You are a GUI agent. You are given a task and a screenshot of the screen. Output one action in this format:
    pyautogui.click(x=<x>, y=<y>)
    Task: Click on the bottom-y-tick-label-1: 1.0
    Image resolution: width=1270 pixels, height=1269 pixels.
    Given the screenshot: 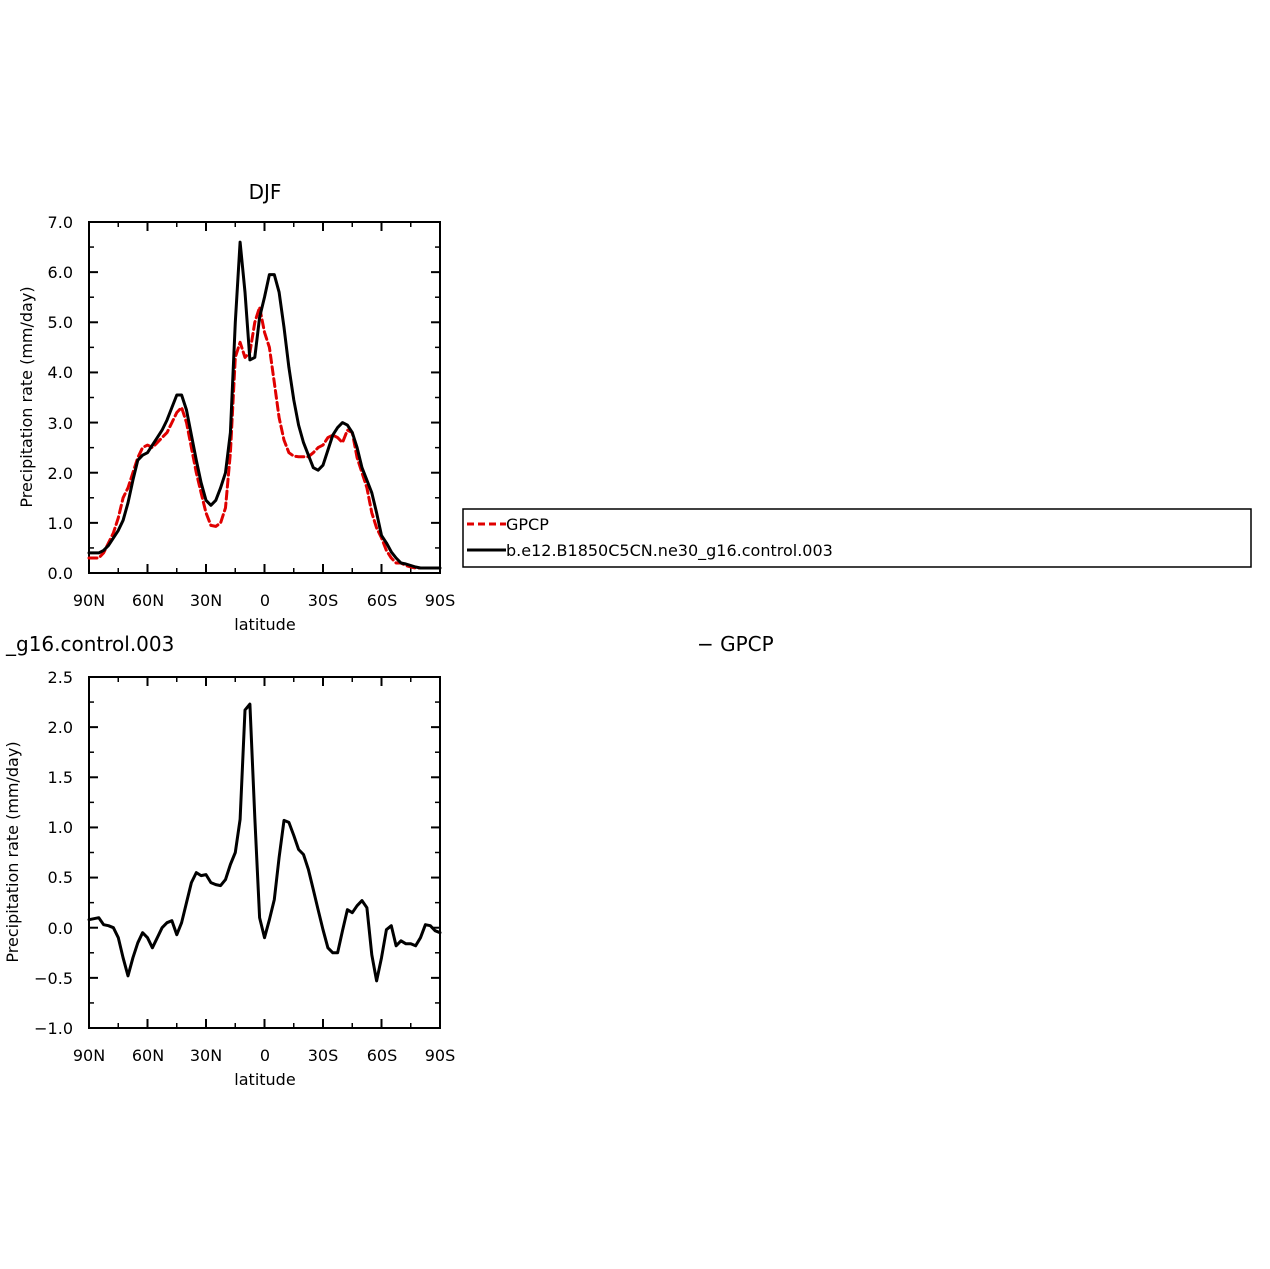 What is the action you would take?
    pyautogui.click(x=60, y=827)
    